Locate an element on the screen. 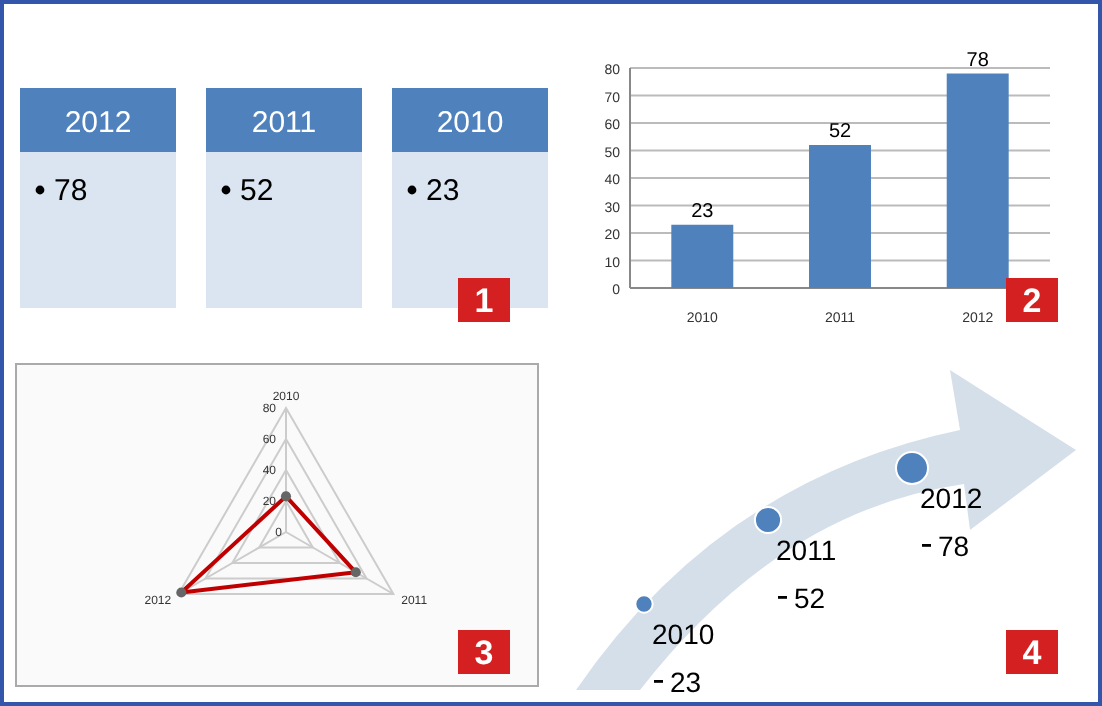 The width and height of the screenshot is (1102, 706). text: 4 is located at coordinates (1032, 653).